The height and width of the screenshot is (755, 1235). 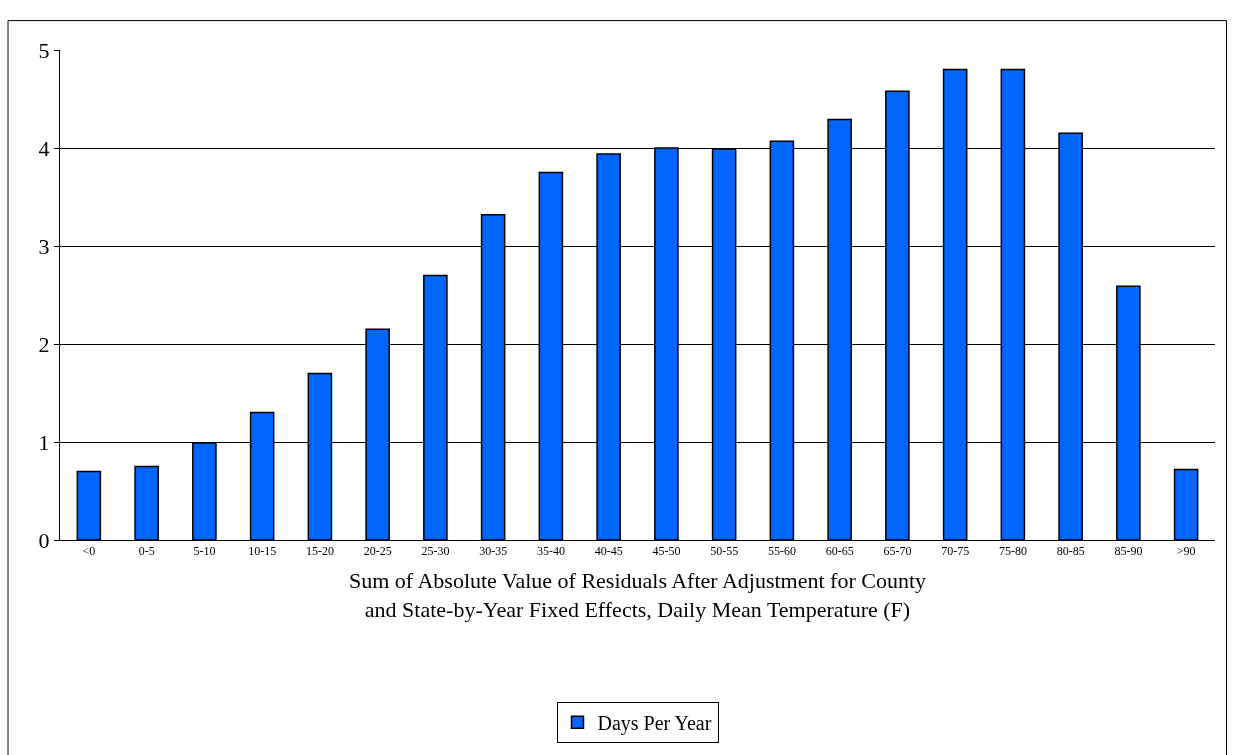 What do you see at coordinates (44, 344) in the screenshot?
I see `y-tick-label: 2` at bounding box center [44, 344].